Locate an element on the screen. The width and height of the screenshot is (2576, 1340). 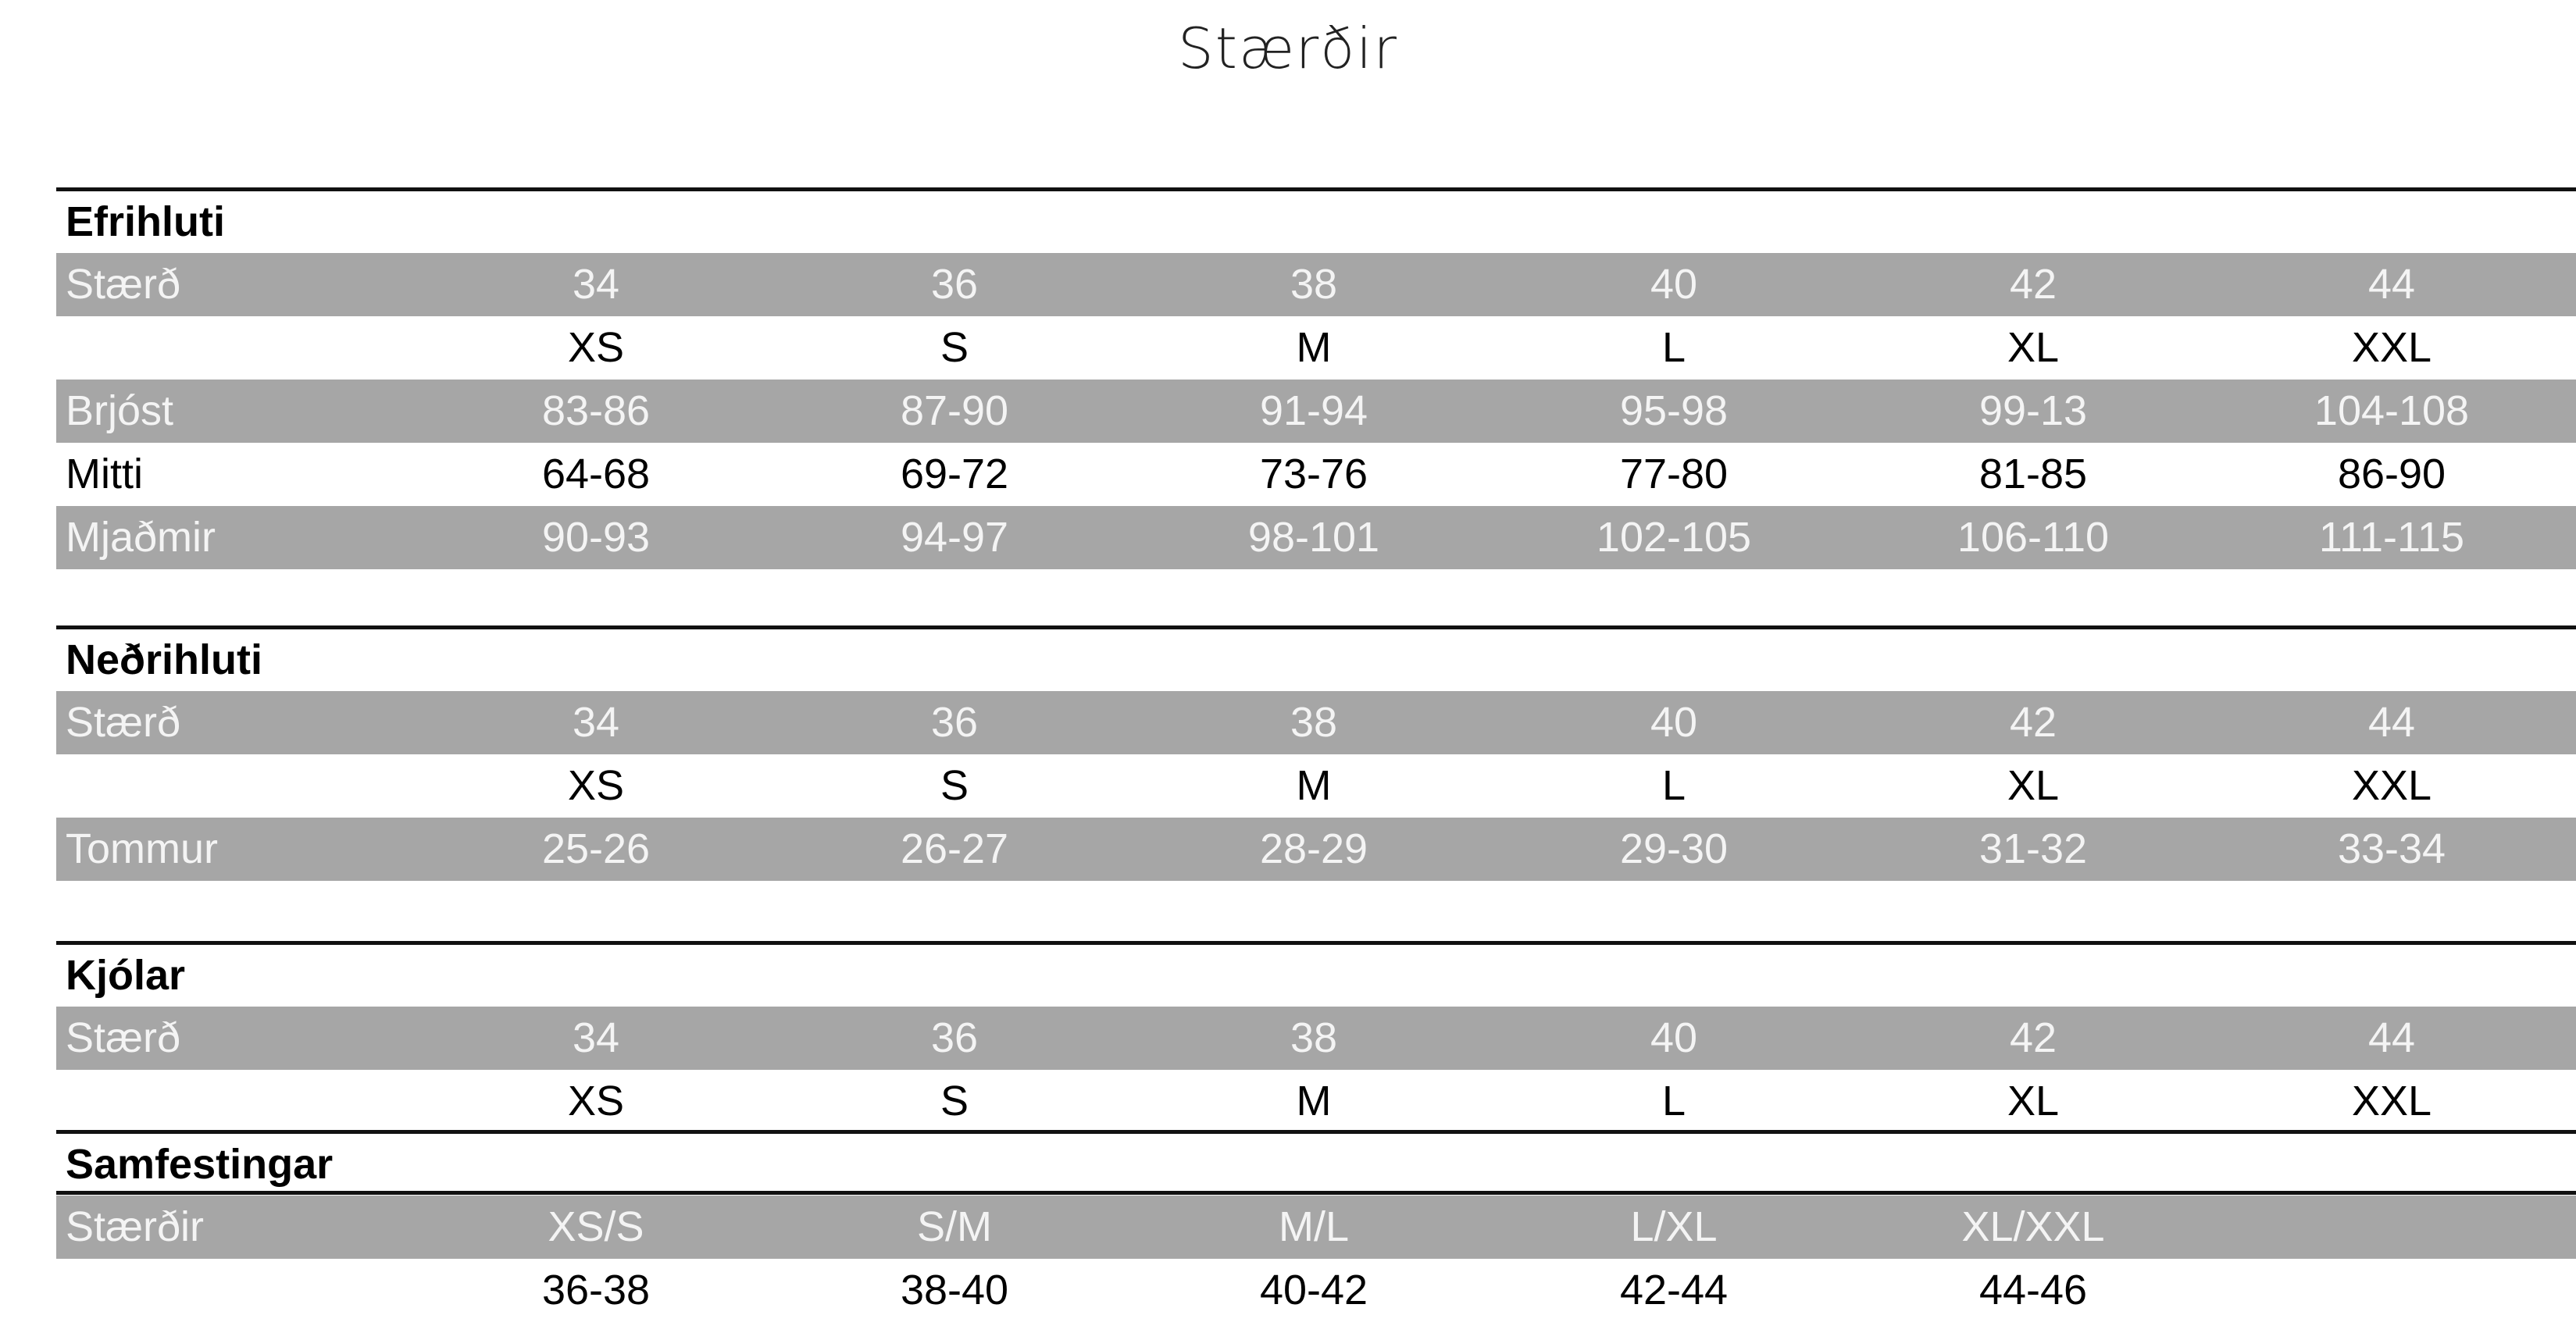
row-label: Tommur is located at coordinates (142, 848).